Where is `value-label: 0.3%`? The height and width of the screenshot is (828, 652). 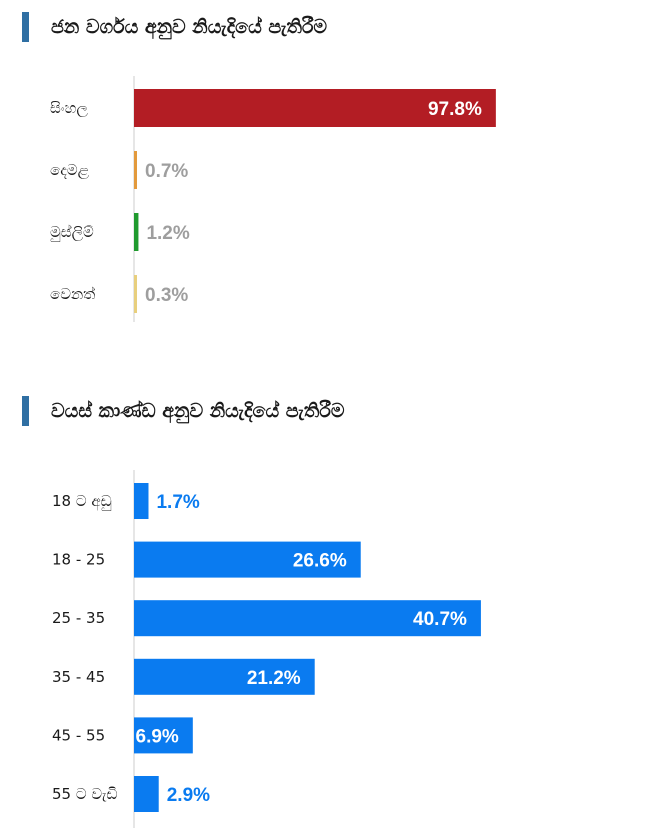 value-label: 0.3% is located at coordinates (166, 295).